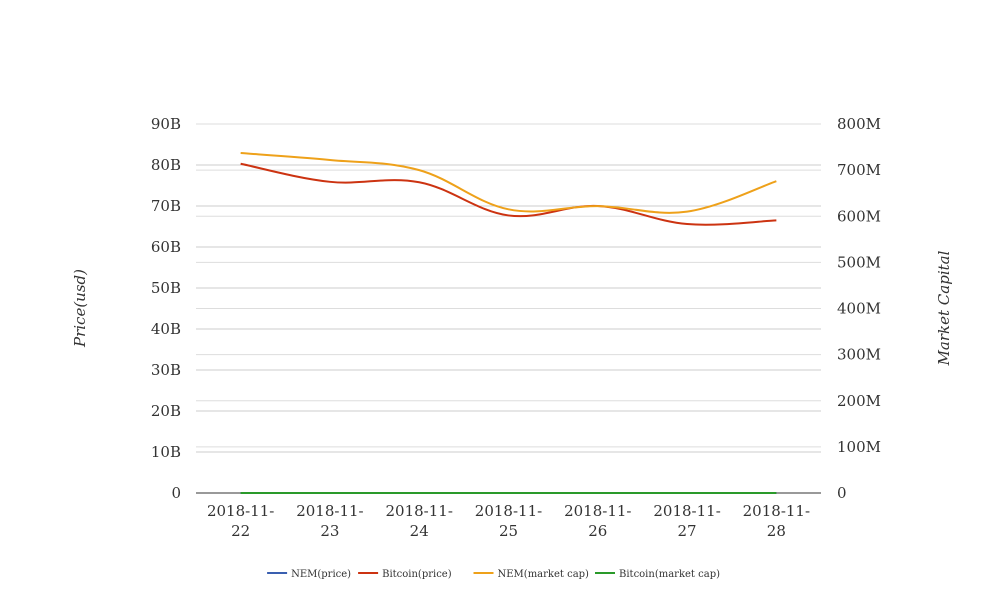 The width and height of the screenshot is (1008, 616). What do you see at coordinates (80, 308) in the screenshot?
I see `y-axis-title-left: Price(usd)` at bounding box center [80, 308].